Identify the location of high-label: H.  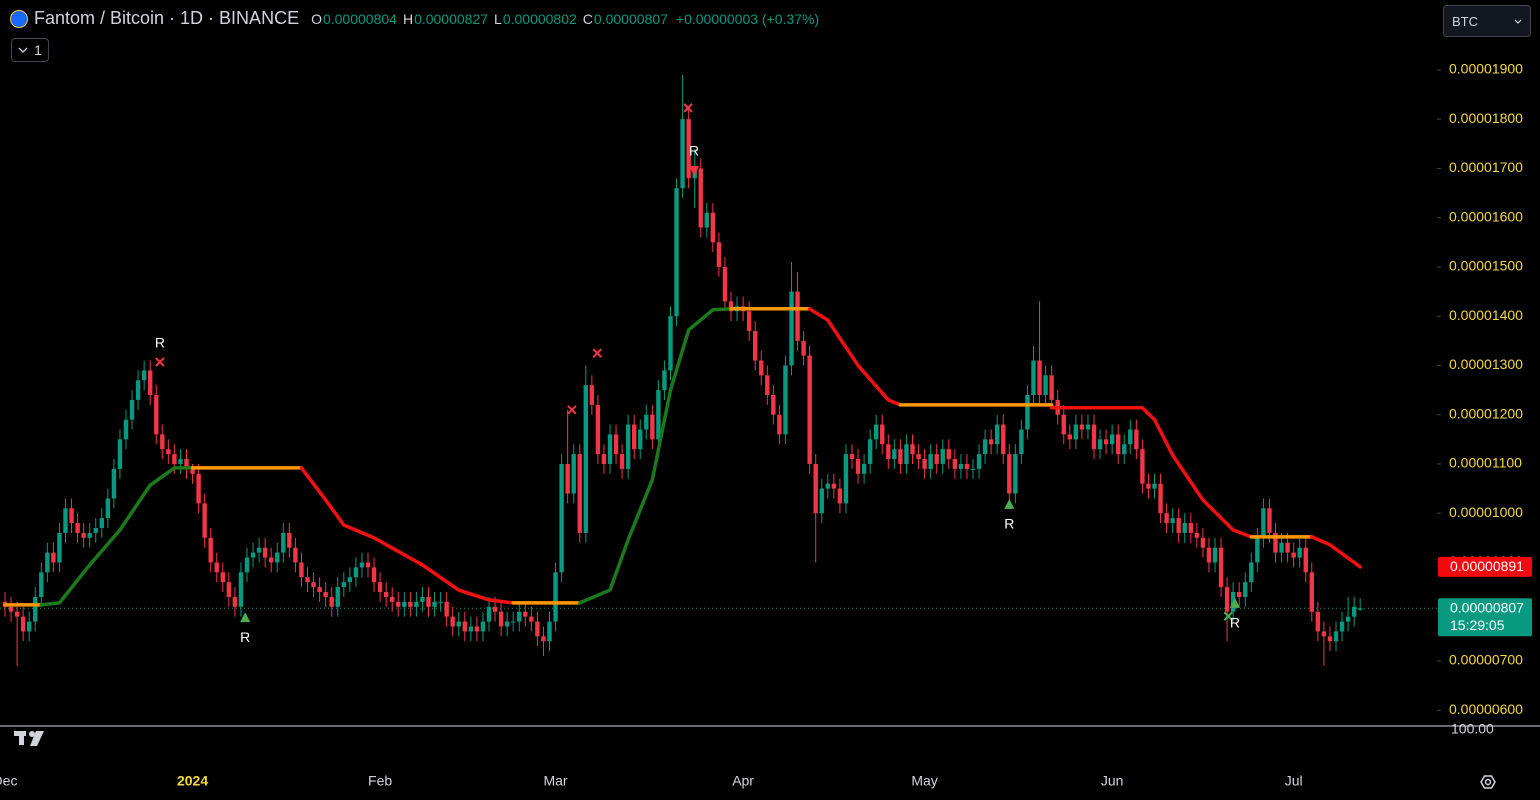
(408, 18).